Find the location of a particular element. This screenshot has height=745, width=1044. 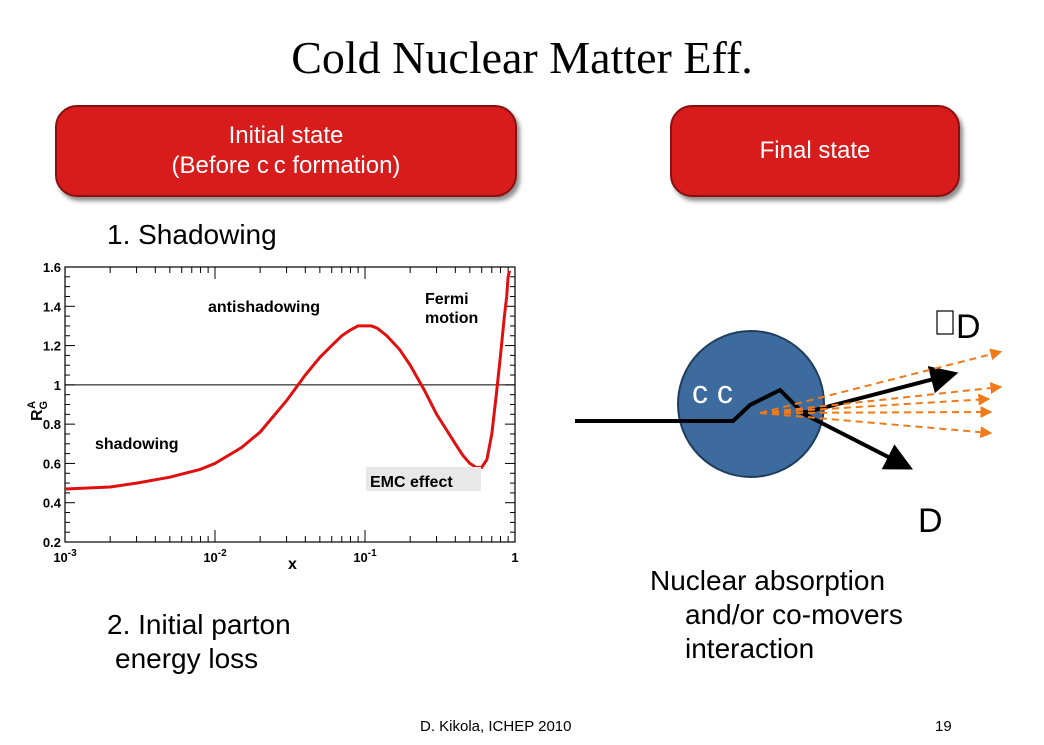

shadowing-heading: 1. Shadowing is located at coordinates (192, 234).